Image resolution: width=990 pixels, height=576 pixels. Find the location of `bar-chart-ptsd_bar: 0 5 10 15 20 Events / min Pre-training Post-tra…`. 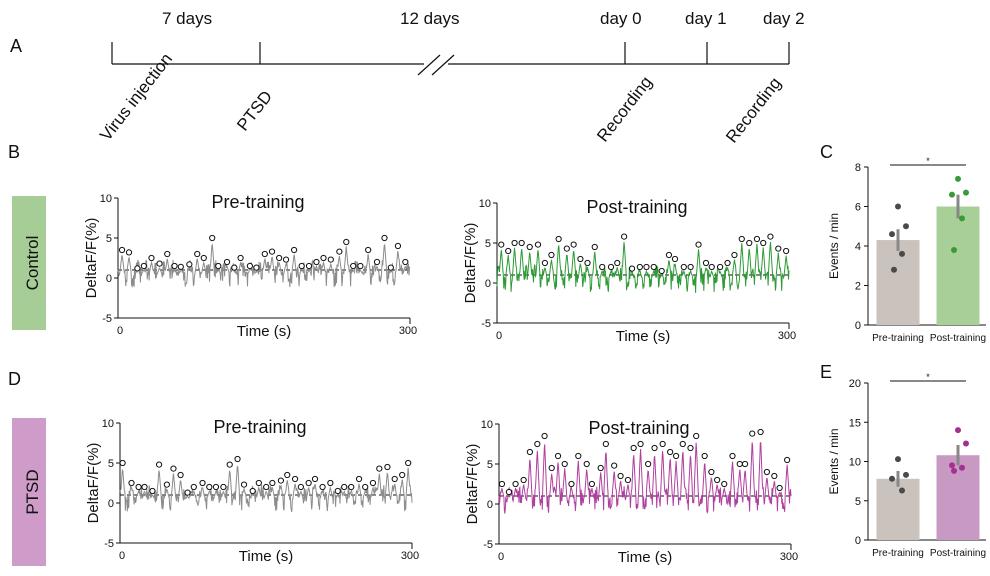

bar-chart-ptsd_bar: 0 5 10 15 20 Events / min Pre-training Post-tra… is located at coordinates (906, 465).